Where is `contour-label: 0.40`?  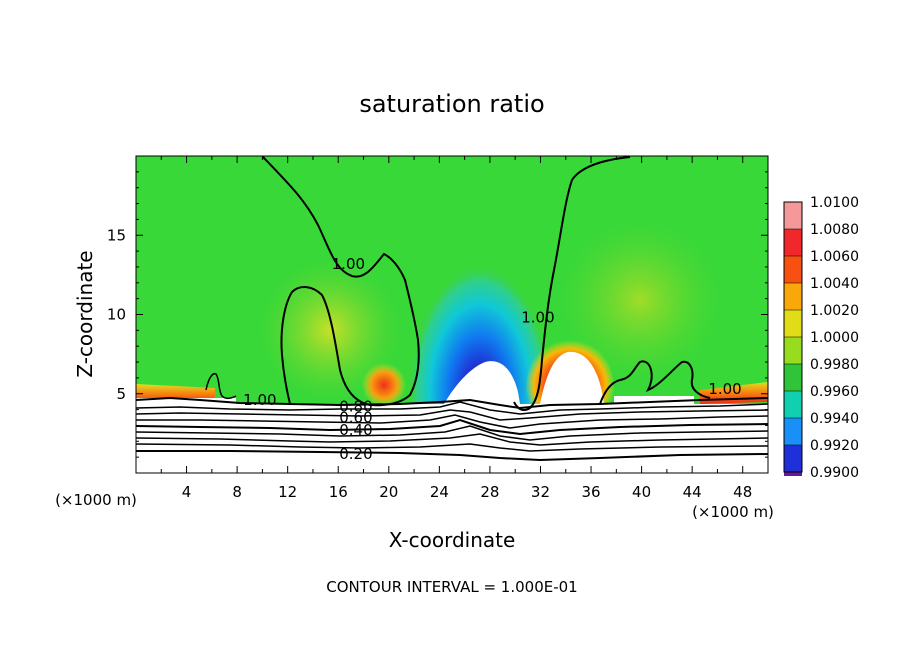
contour-label: 0.40 is located at coordinates (355, 430).